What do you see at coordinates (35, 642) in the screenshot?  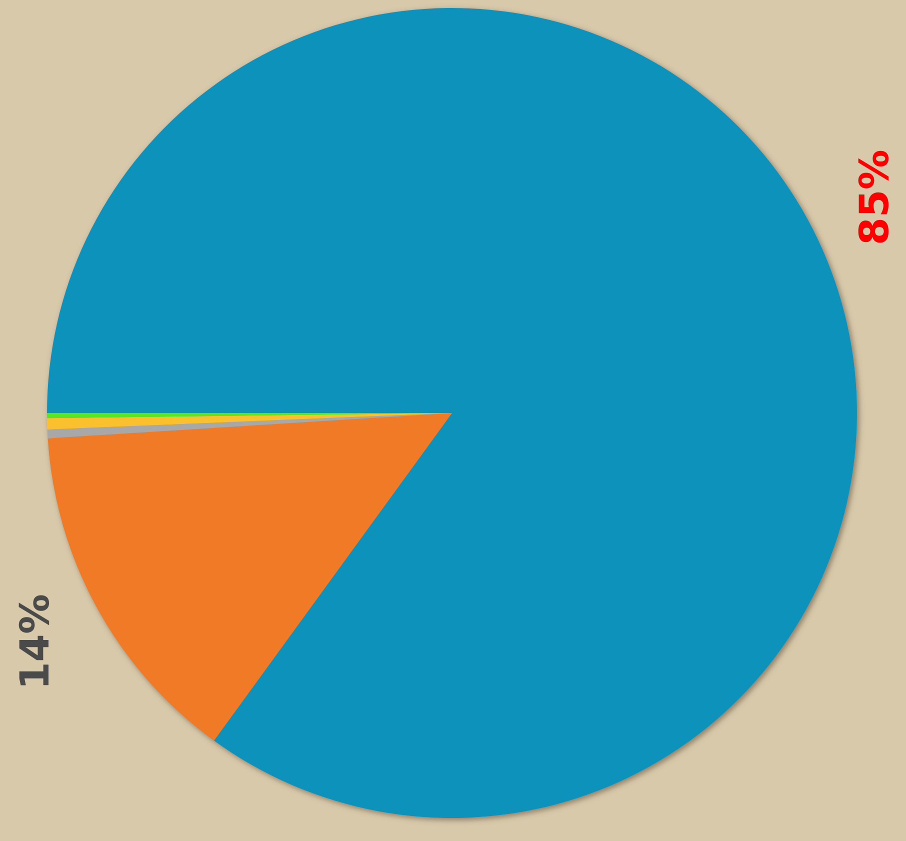 I see `data-label: 14%` at bounding box center [35, 642].